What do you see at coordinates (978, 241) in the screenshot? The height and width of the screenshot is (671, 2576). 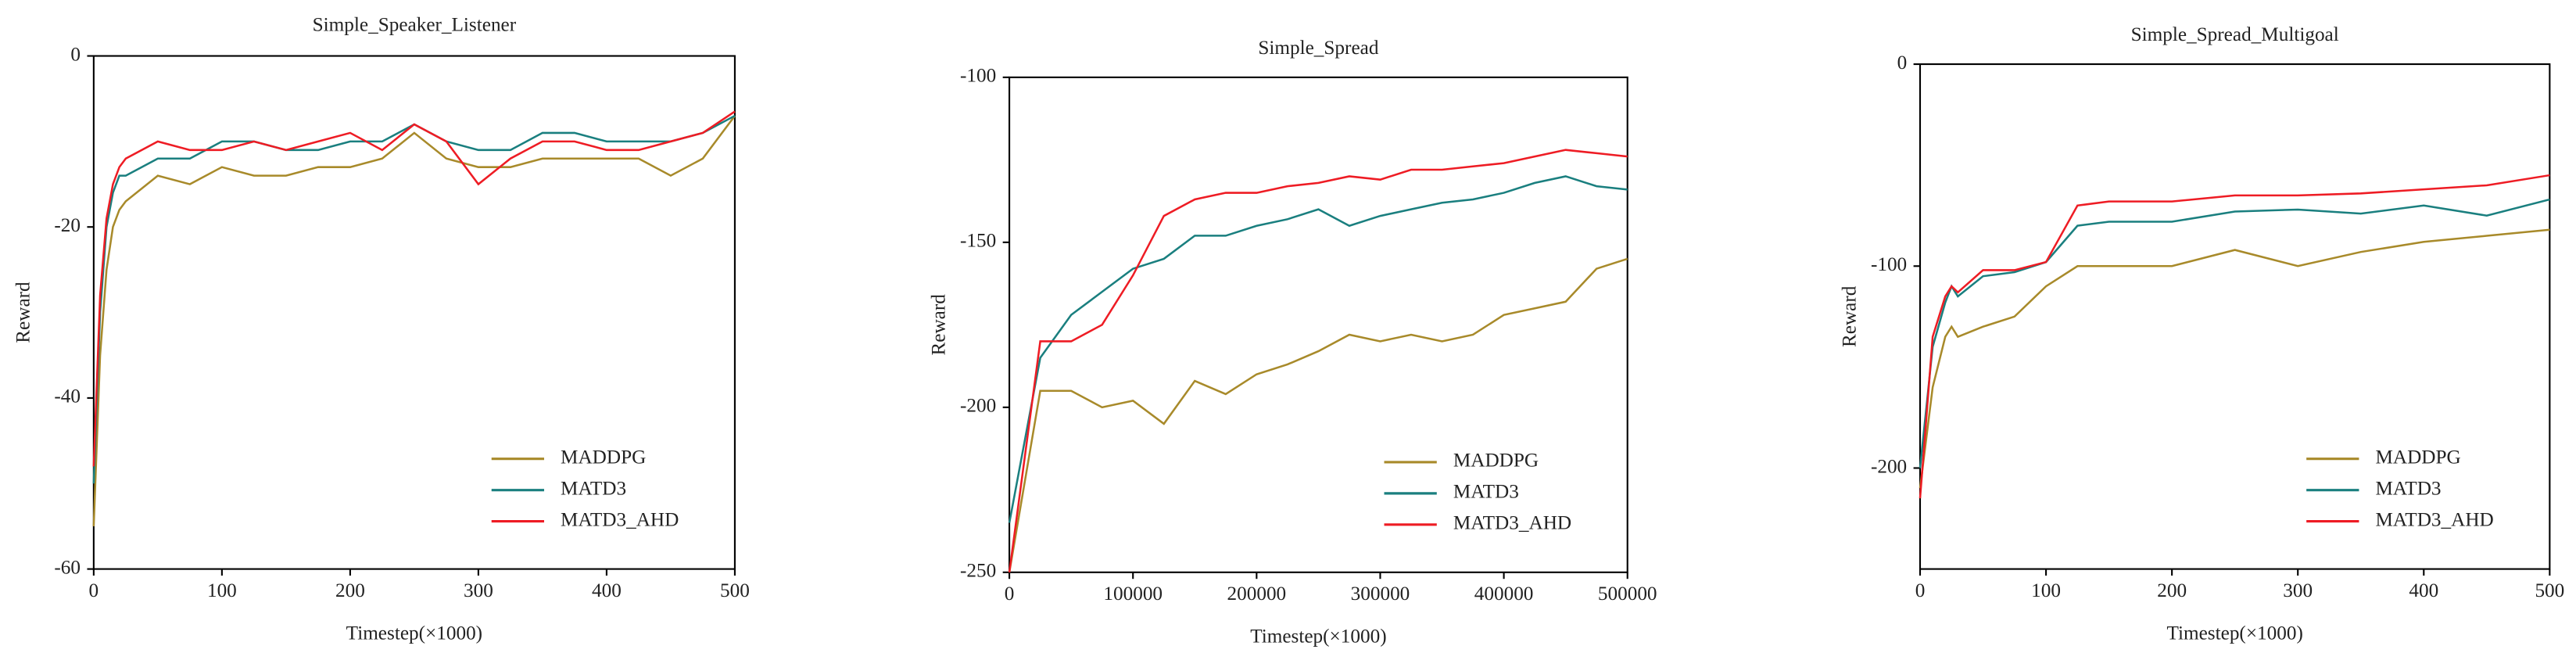 I see `y-tick-label: -150` at bounding box center [978, 241].